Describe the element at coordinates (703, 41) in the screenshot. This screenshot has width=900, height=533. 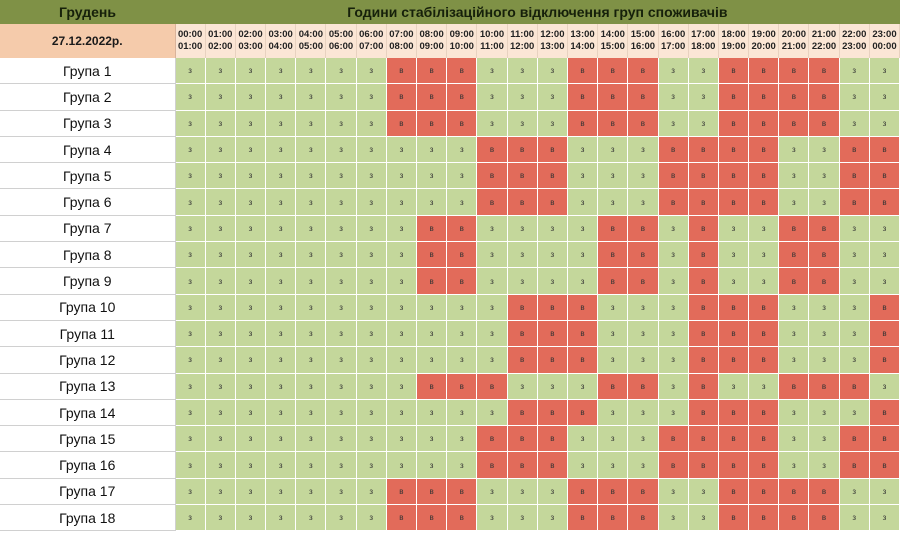
I see `hour-header: 17:00 18:00` at that location.